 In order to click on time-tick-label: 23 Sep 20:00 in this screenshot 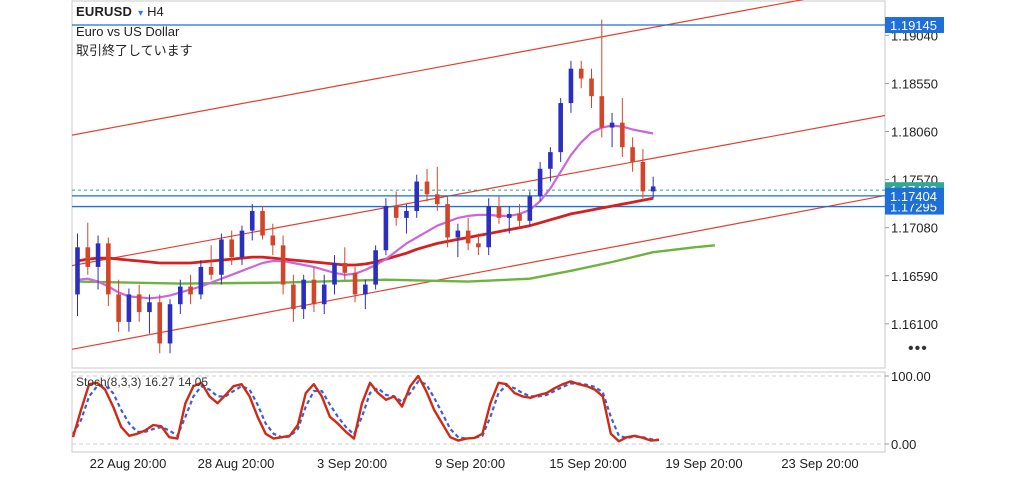, I will do `click(819, 463)`.